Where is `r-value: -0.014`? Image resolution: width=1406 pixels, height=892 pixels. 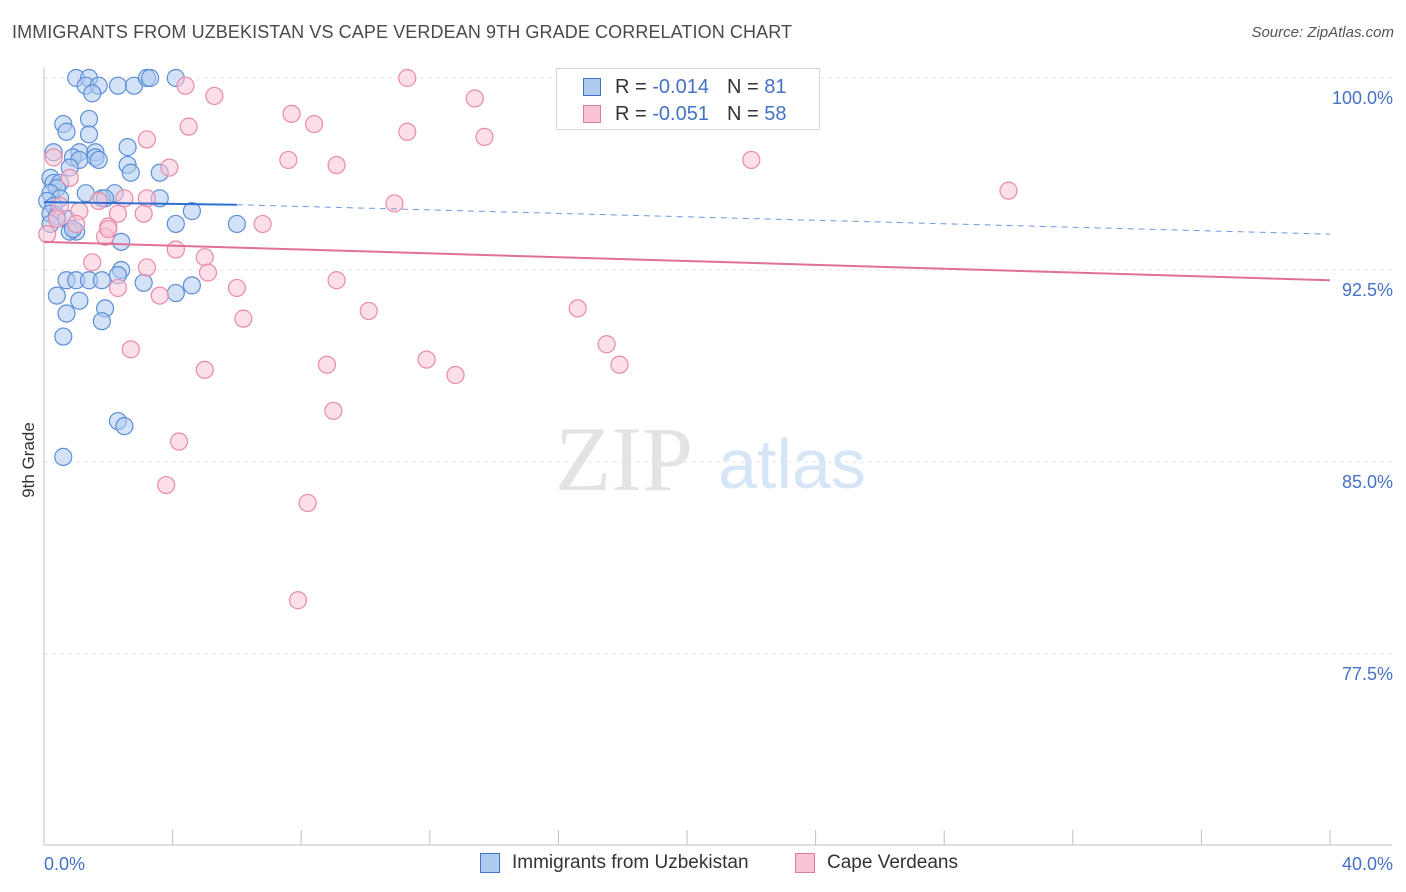 r-value: -0.014 is located at coordinates (680, 86).